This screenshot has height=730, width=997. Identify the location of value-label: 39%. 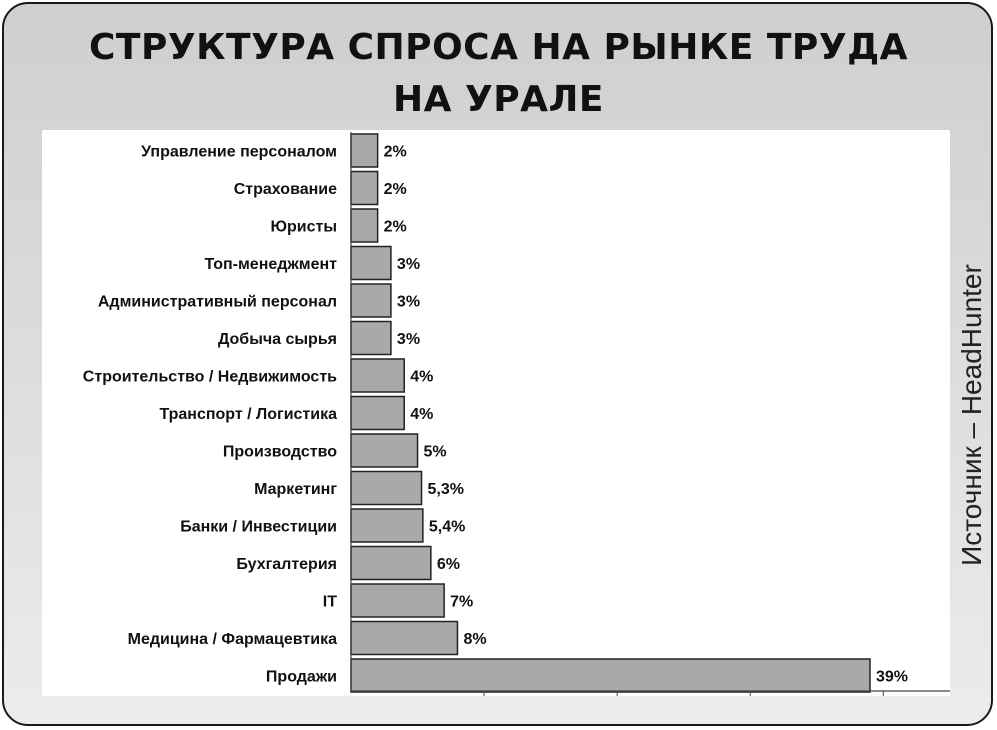
(892, 677).